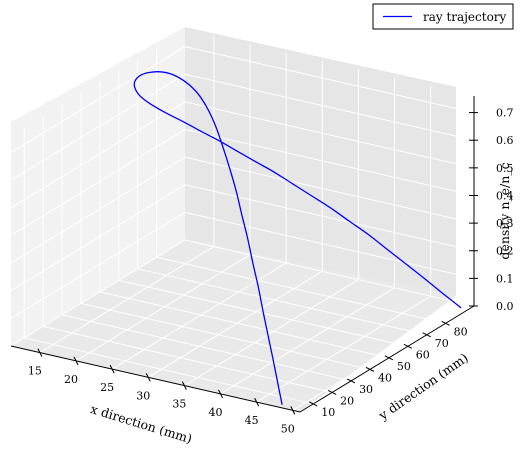  I want to click on z-tick-label: 0.1, so click(505, 278).